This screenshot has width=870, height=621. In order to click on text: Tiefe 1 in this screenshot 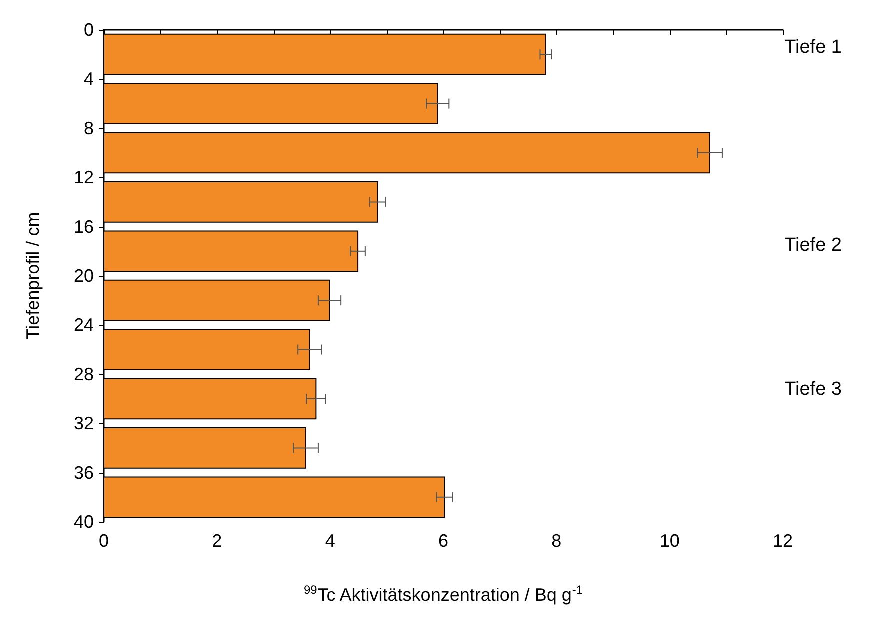, I will do `click(813, 47)`.